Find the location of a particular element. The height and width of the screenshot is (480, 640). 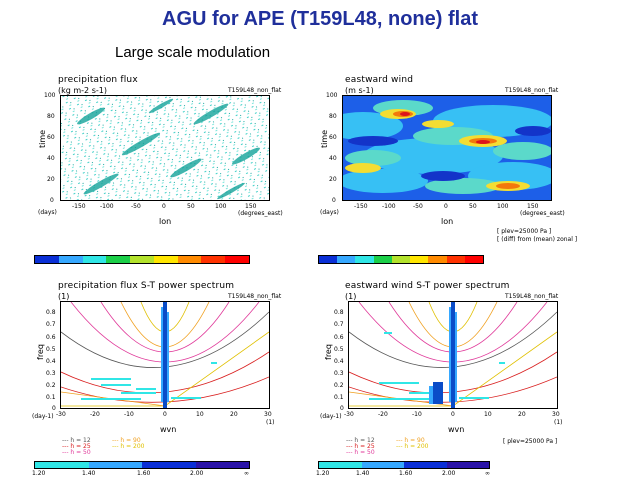

bl-xtick-1: -30 is located at coordinates (61, 414).